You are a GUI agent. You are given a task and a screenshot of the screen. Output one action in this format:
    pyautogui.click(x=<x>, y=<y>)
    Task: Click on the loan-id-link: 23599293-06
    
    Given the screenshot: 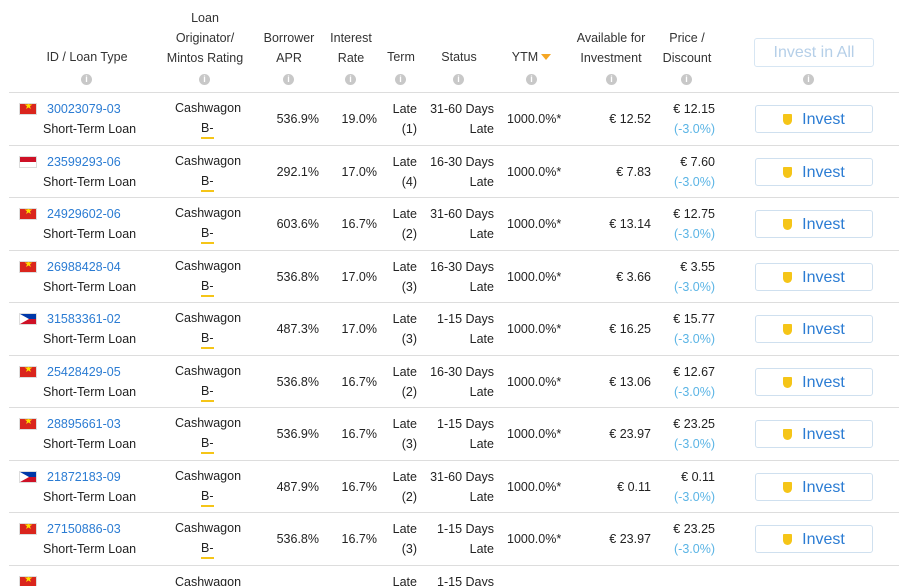 What is the action you would take?
    pyautogui.click(x=84, y=162)
    